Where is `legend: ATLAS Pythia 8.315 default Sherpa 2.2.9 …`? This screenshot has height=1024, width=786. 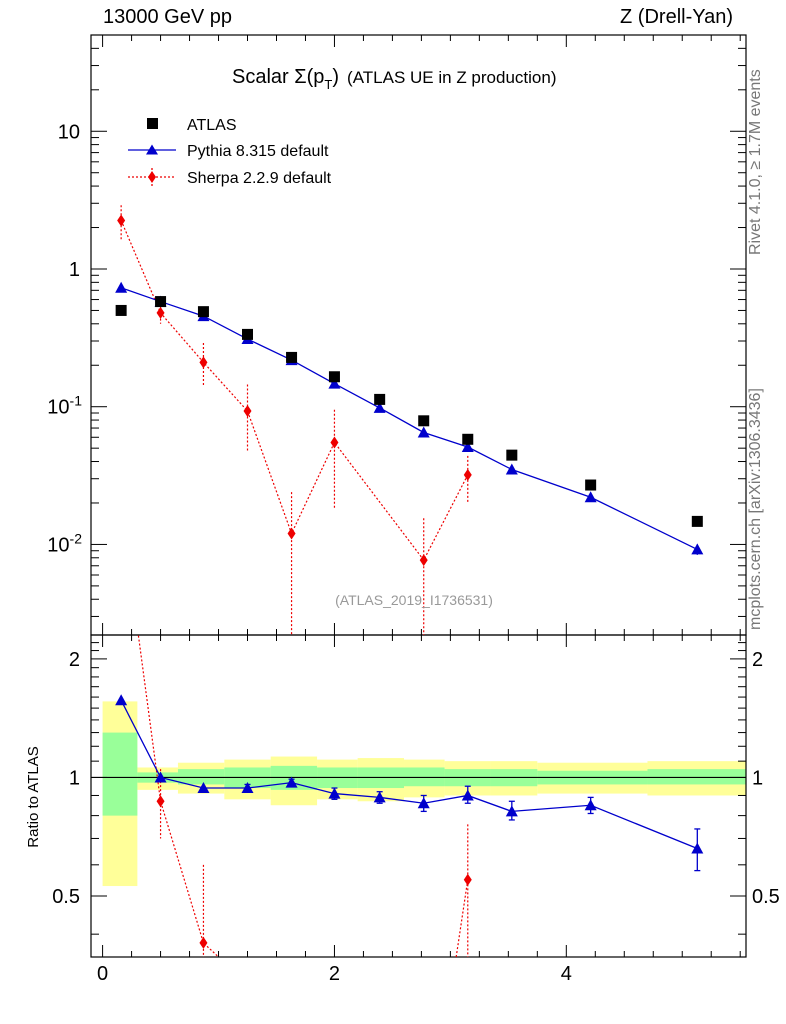
legend: ATLAS Pythia 8.315 default Sherpa 2.2.9 … is located at coordinates (230, 152).